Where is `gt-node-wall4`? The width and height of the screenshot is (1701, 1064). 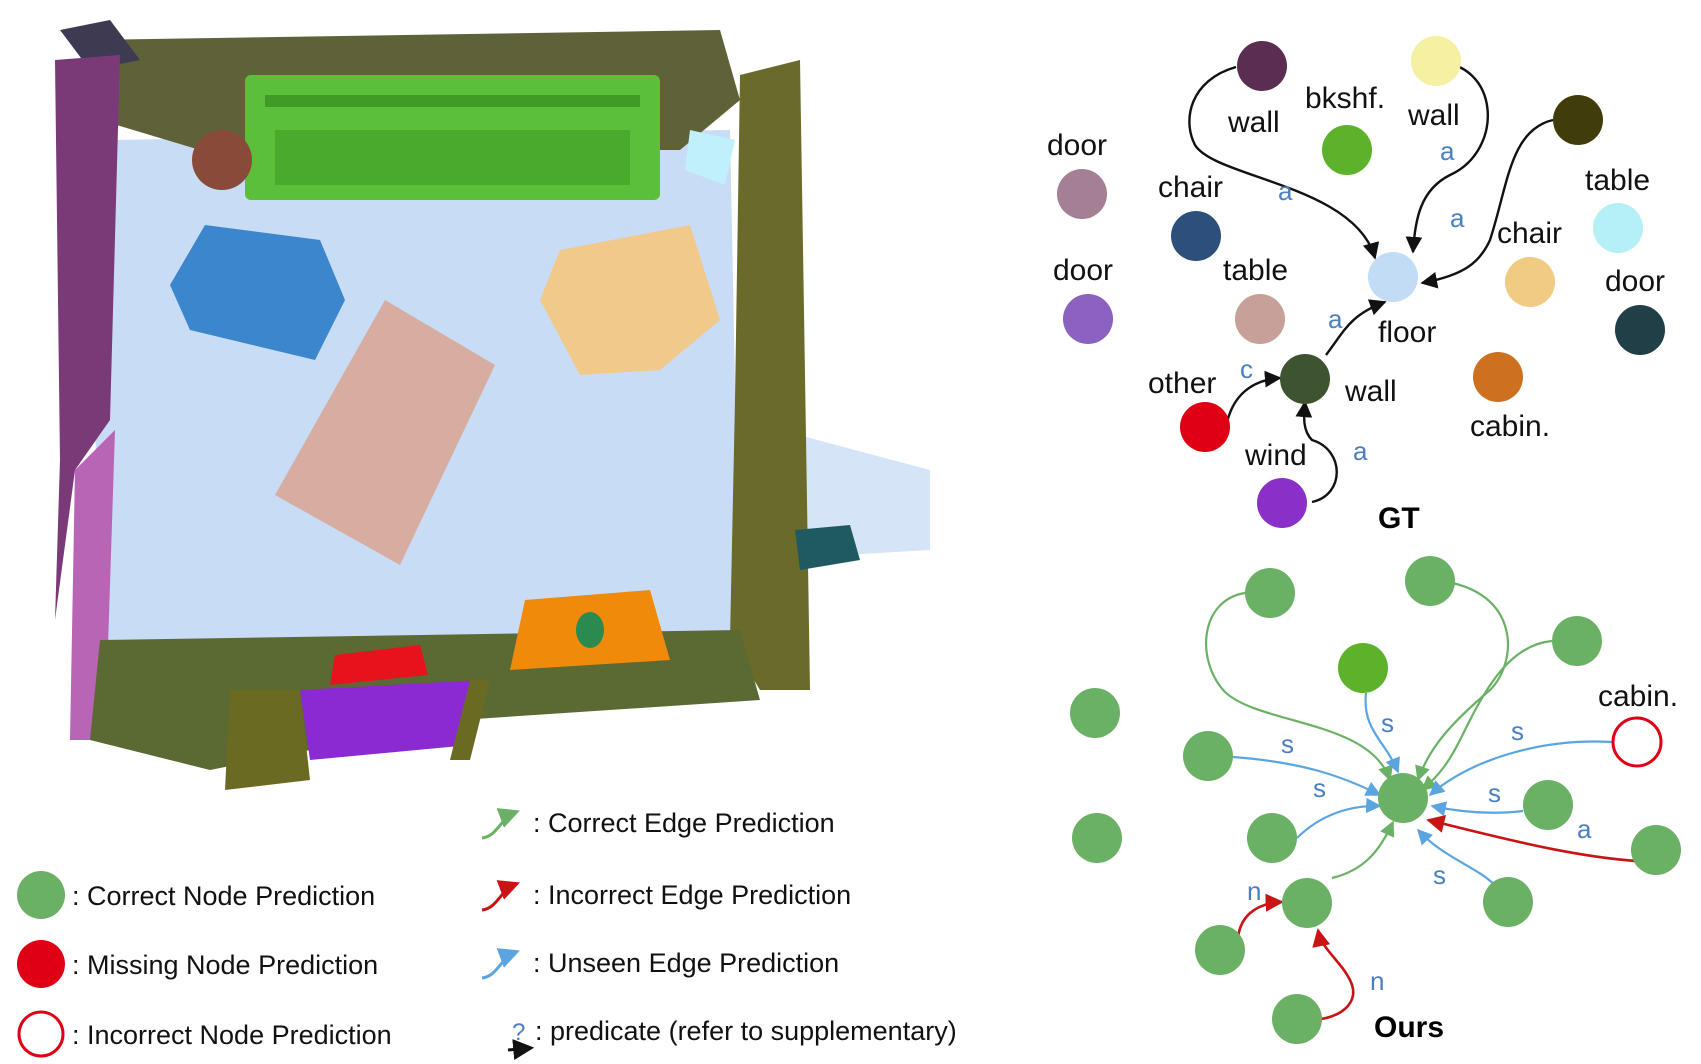 gt-node-wall4 is located at coordinates (1578, 120).